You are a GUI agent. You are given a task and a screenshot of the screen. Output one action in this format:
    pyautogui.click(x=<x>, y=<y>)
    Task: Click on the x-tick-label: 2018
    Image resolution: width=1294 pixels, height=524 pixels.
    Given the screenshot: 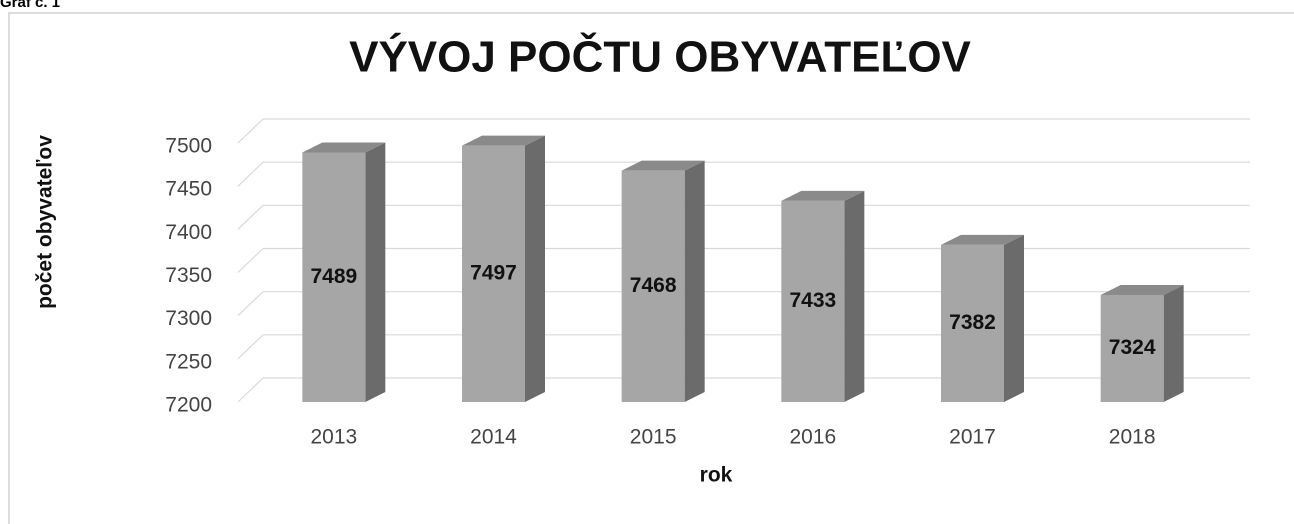 What is the action you would take?
    pyautogui.click(x=1132, y=437)
    